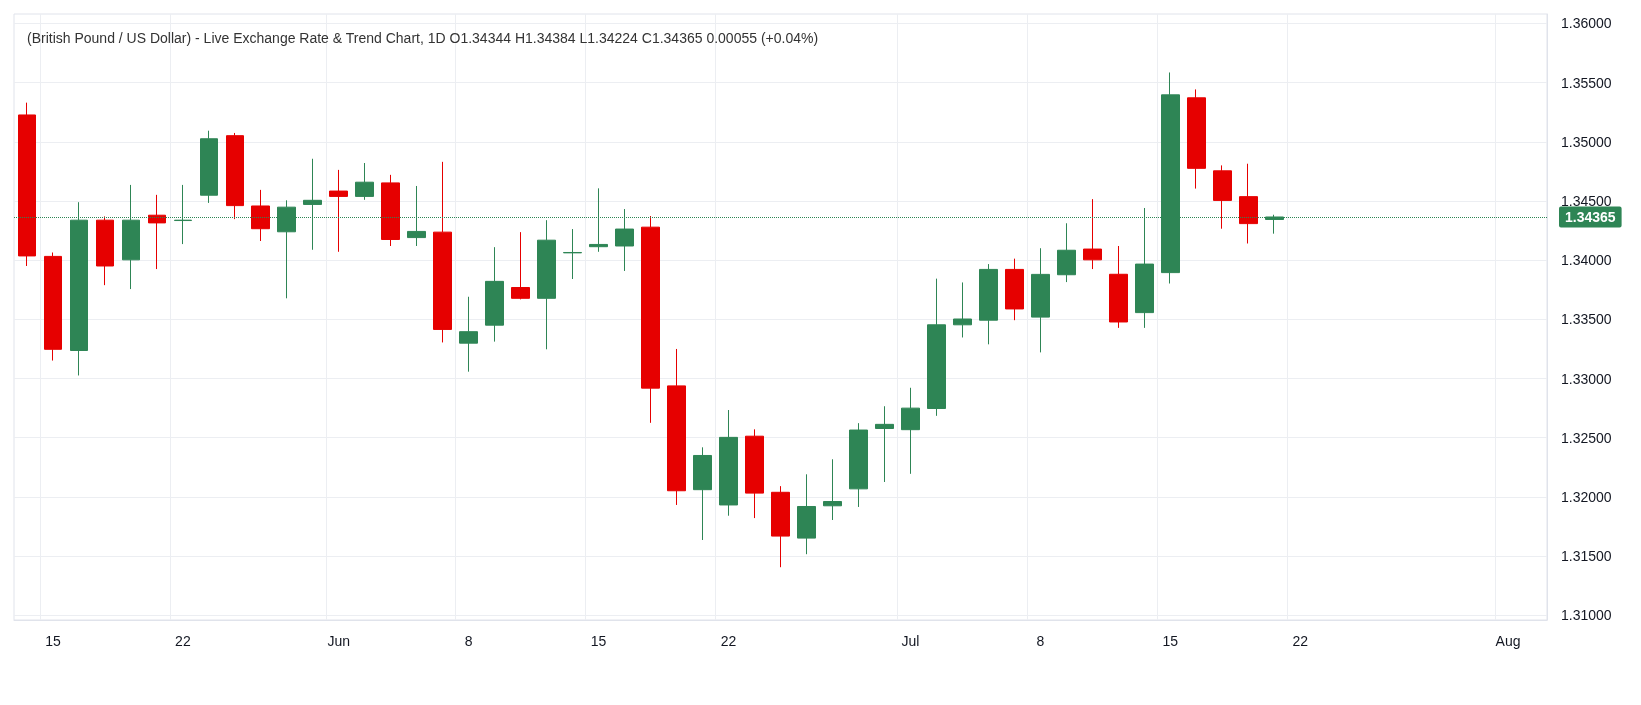 The width and height of the screenshot is (1641, 705). What do you see at coordinates (1590, 216) in the screenshot?
I see `ref-line-label: 1.34365` at bounding box center [1590, 216].